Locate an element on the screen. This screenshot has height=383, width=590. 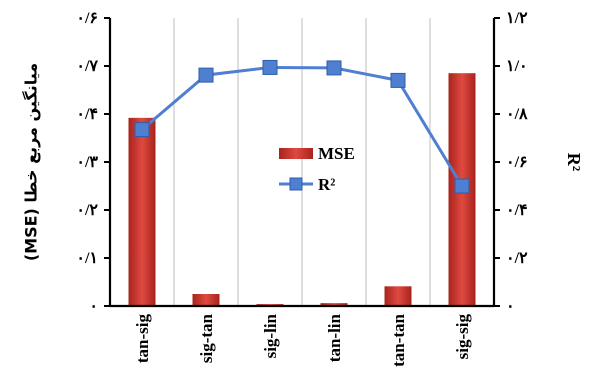
category-label-sig-lin: sig-lin is located at coordinates (270, 335).